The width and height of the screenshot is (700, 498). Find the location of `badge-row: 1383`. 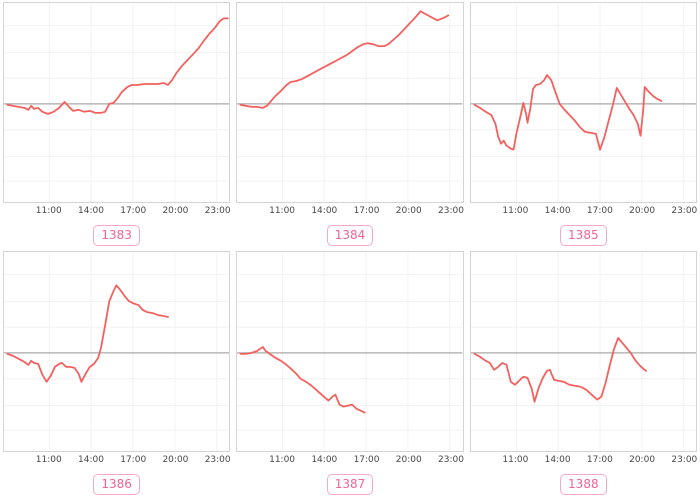

badge-row: 1383 is located at coordinates (116, 235).